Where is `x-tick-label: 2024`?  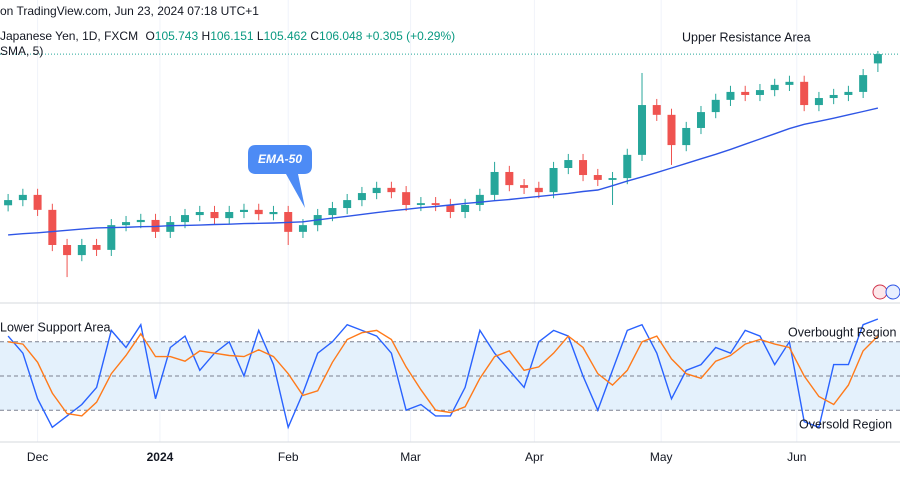 x-tick-label: 2024 is located at coordinates (160, 457).